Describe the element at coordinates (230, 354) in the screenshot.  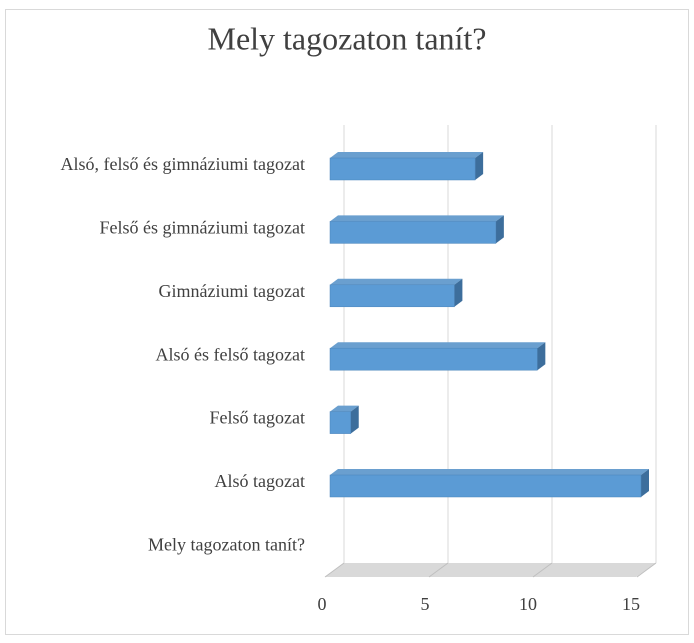
I see `y-tick-label: Alsó és felső tagozat` at that location.